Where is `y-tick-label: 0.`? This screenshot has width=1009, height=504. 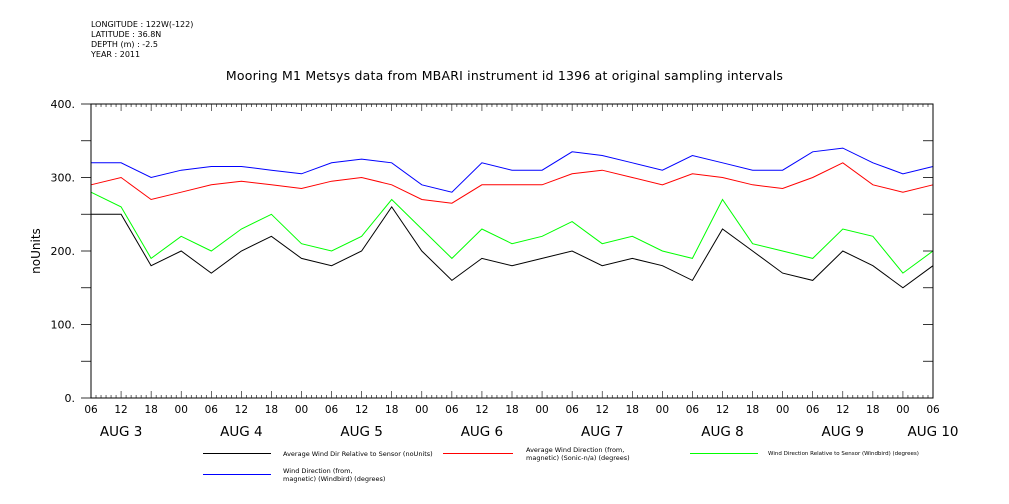 y-tick-label: 0. is located at coordinates (70, 398).